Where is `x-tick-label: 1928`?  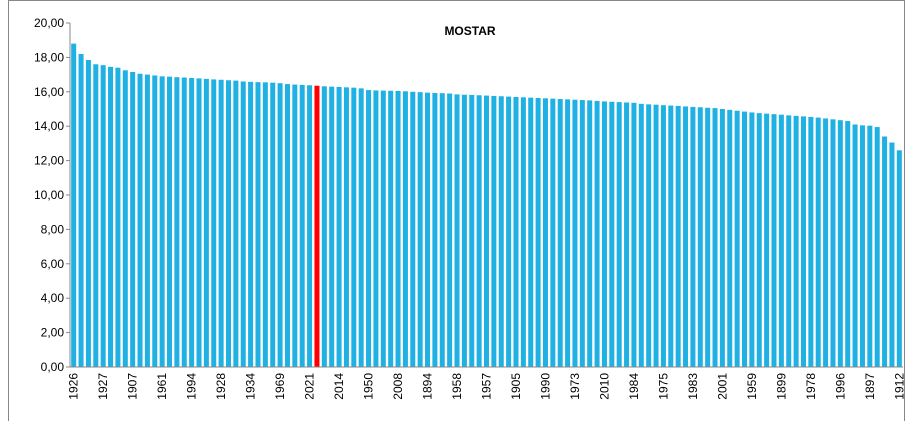 x-tick-label: 1928 is located at coordinates (221, 386).